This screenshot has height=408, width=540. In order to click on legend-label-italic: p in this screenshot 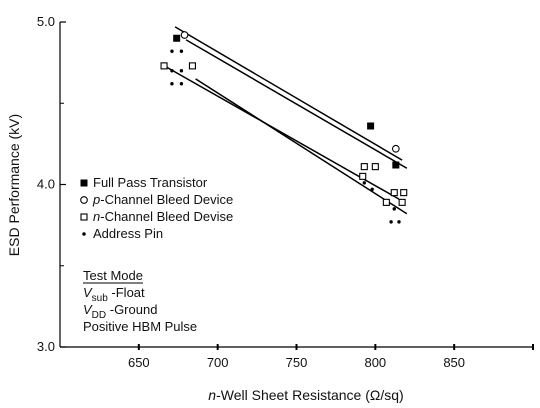, I will do `click(96, 199)`.